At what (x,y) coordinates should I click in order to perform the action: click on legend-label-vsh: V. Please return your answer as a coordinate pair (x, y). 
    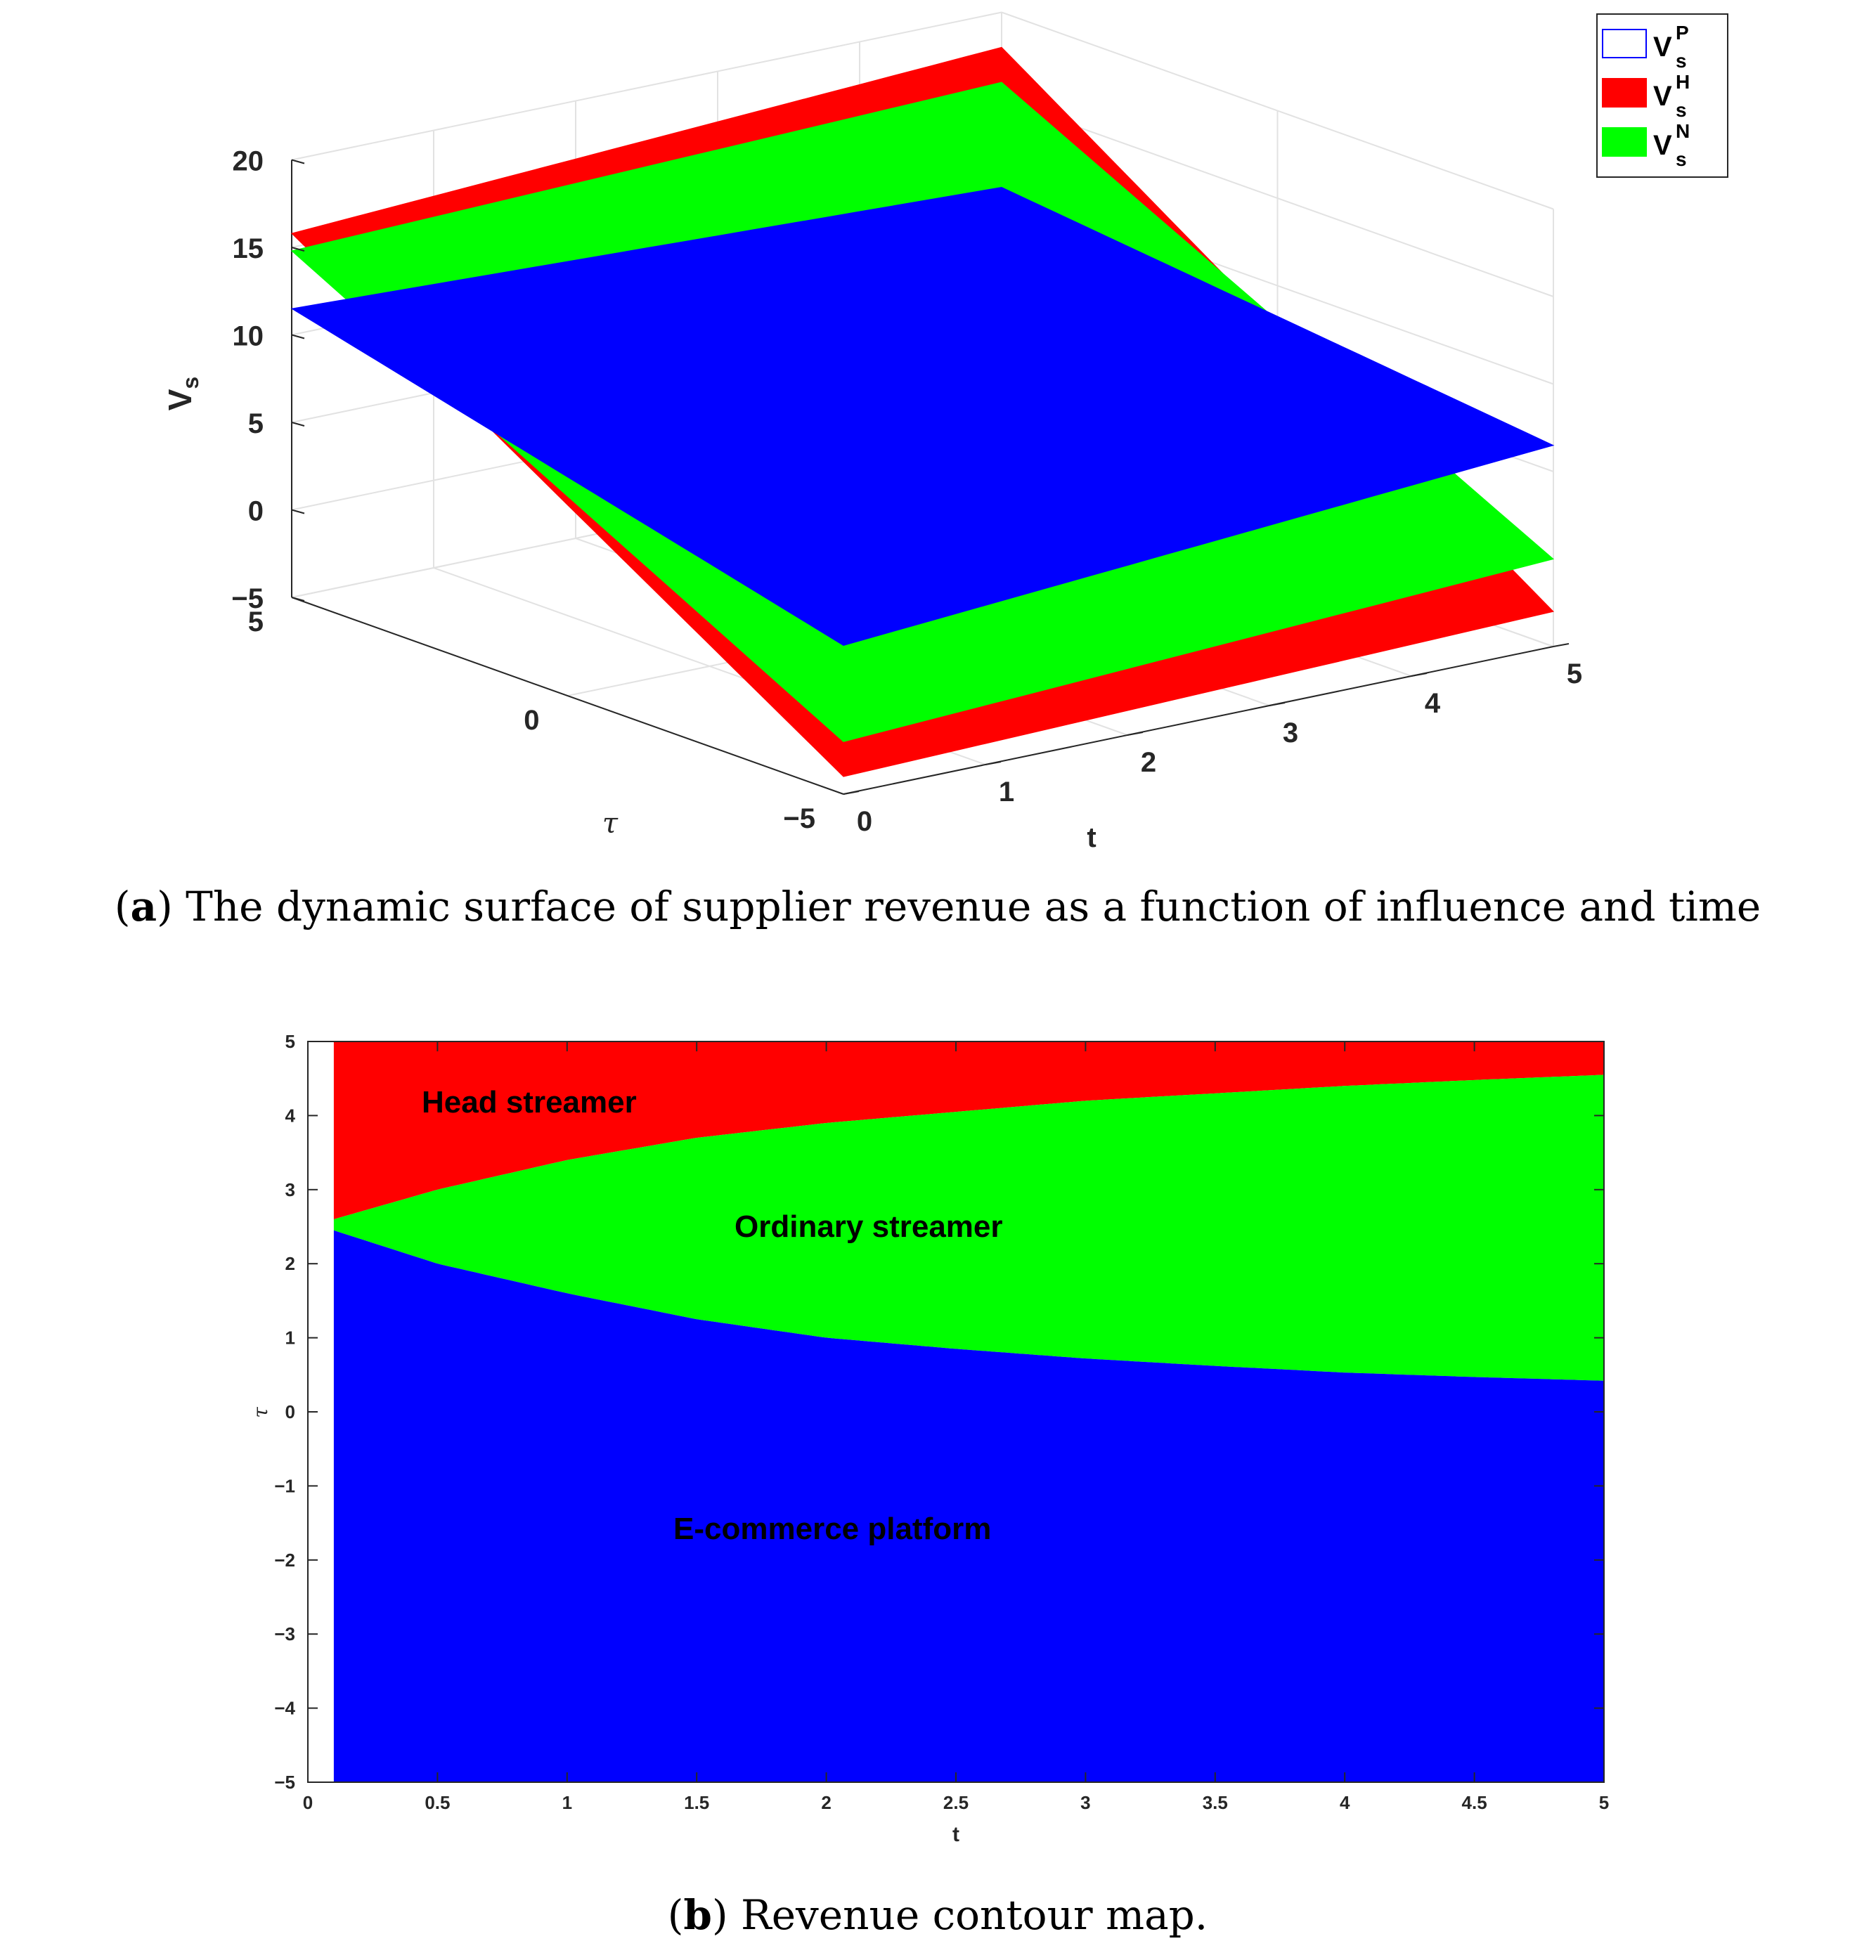
    Looking at the image, I should click on (1663, 96).